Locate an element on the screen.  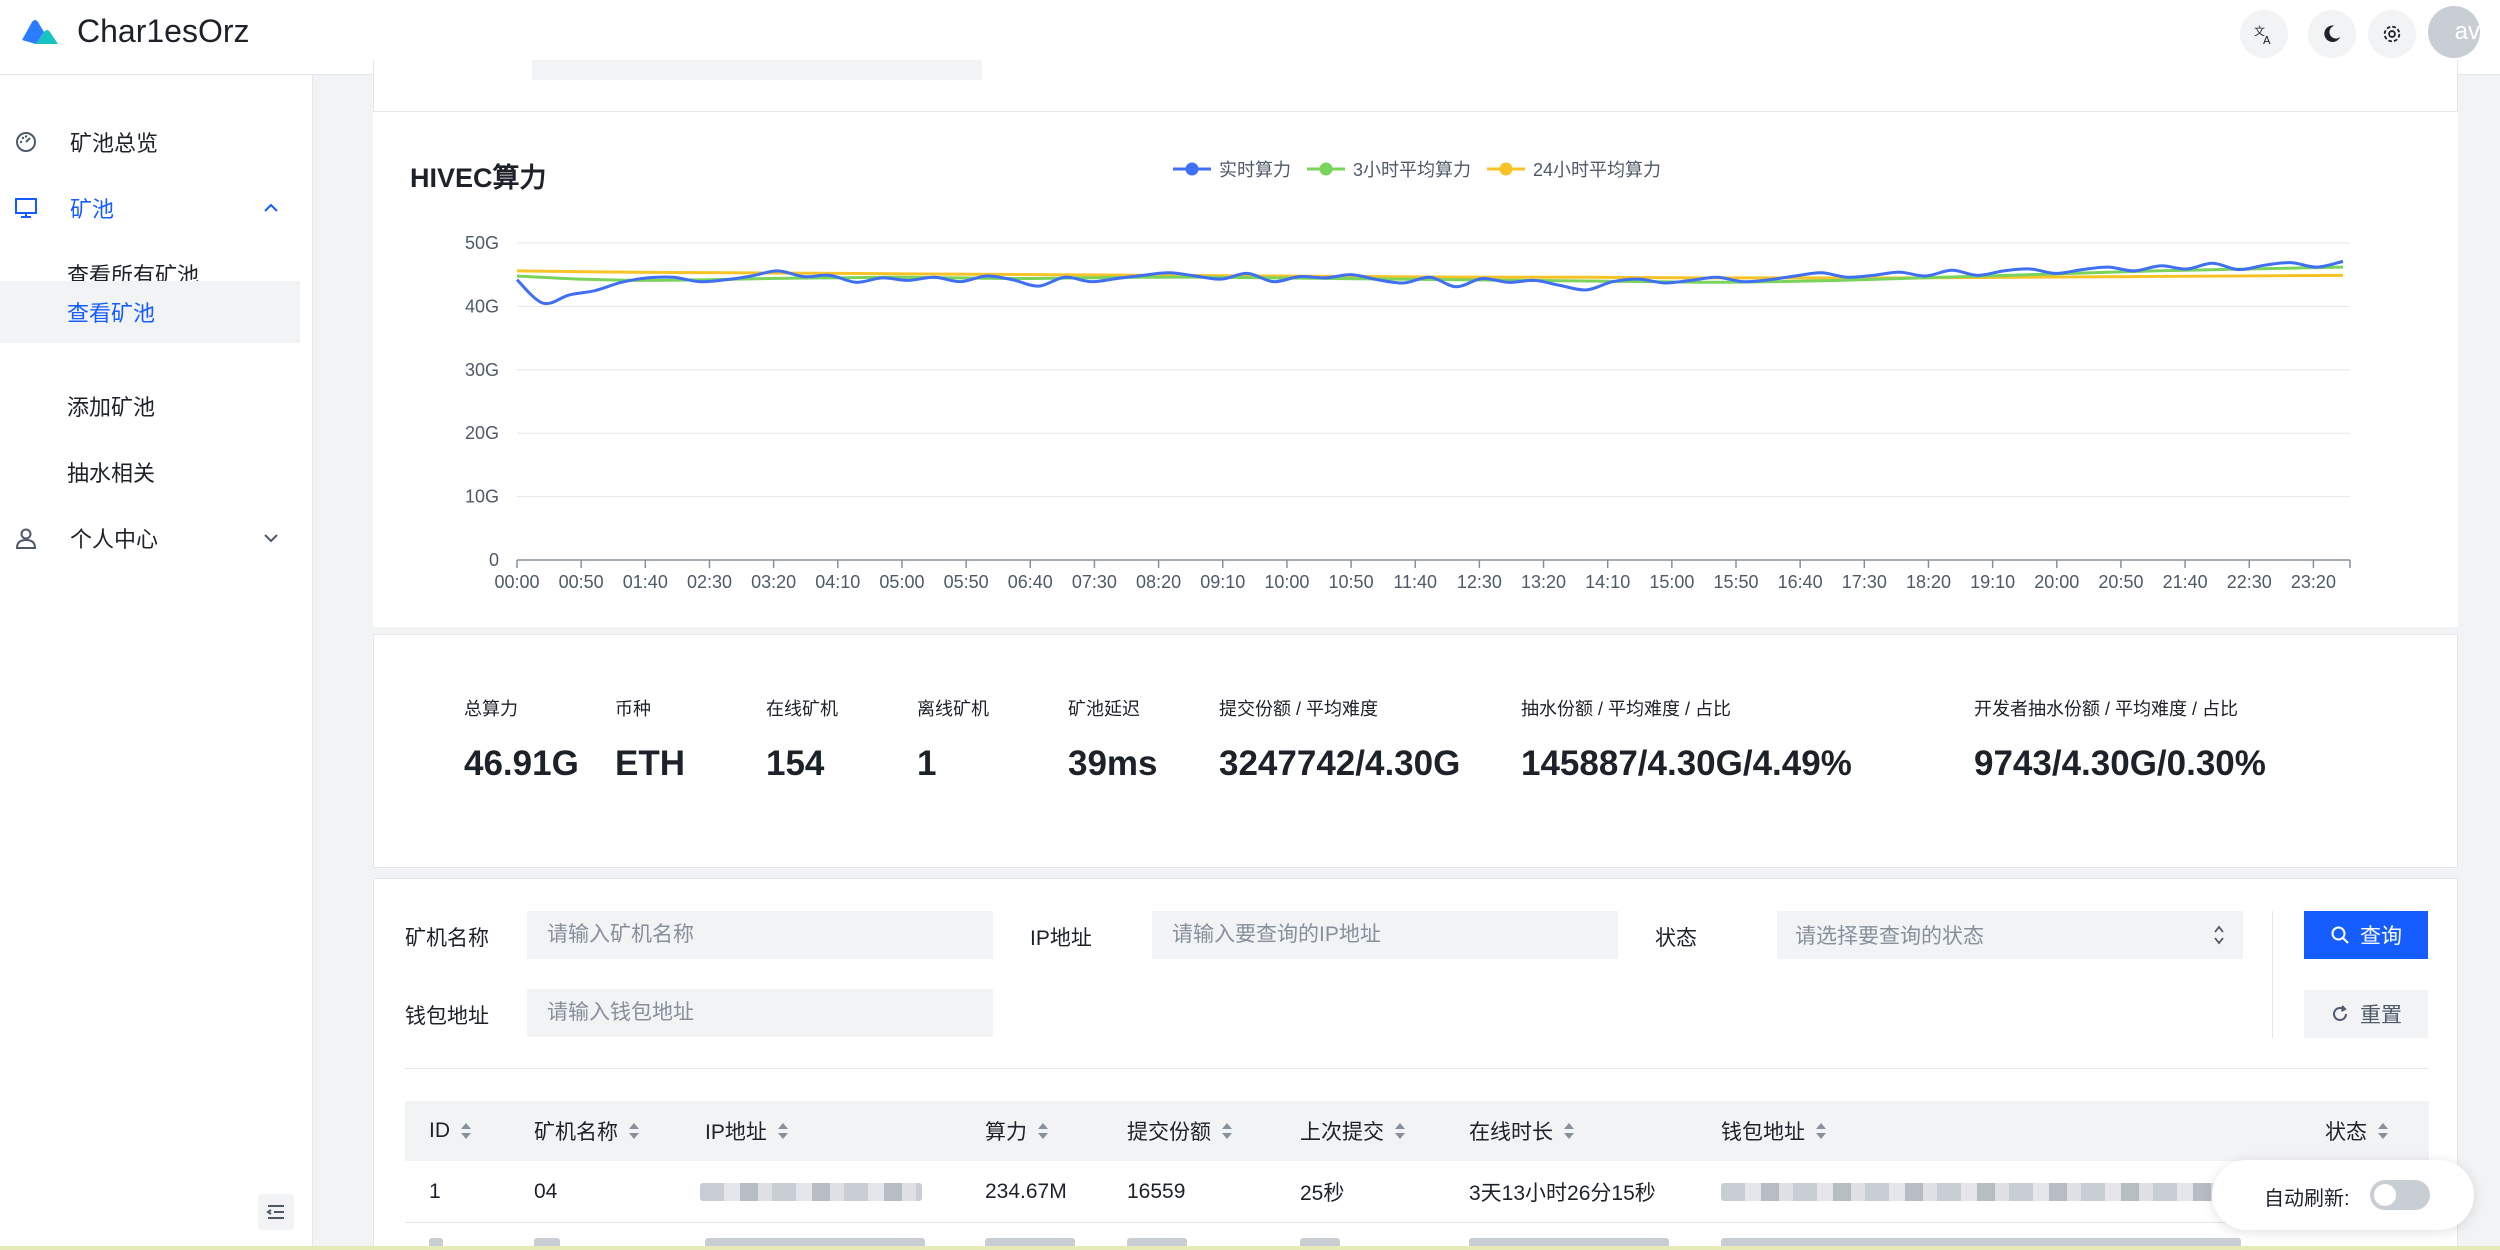
stat-online-miners: 在线矿机 154 is located at coordinates (802, 739).